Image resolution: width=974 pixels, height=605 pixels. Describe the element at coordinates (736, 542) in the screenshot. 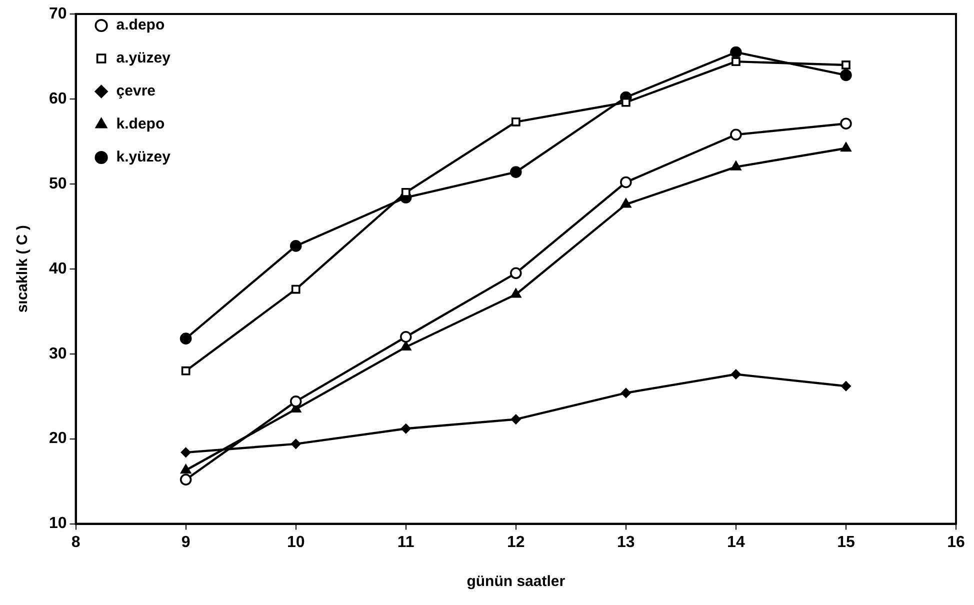

I see `x-tick-label: 14` at that location.